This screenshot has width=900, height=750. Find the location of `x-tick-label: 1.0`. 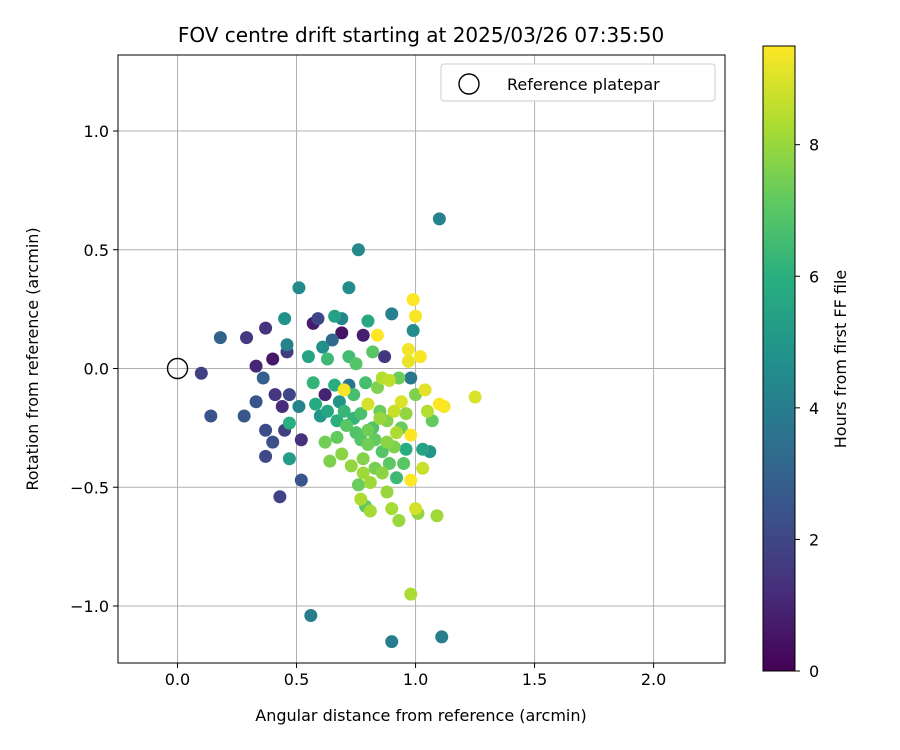

x-tick-label: 1.0 is located at coordinates (415, 679).